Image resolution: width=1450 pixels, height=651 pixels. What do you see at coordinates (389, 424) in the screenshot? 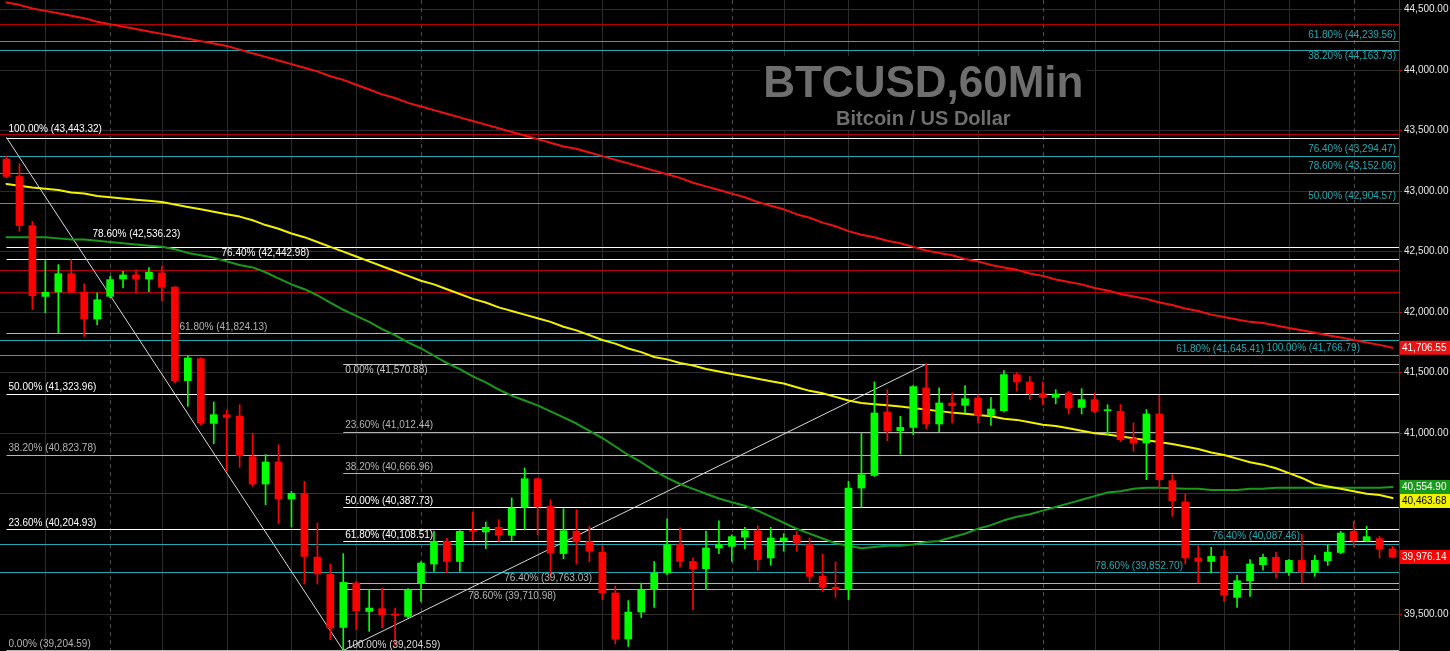
I see `ref-line-label: 23.60% (41,012.44)` at bounding box center [389, 424].